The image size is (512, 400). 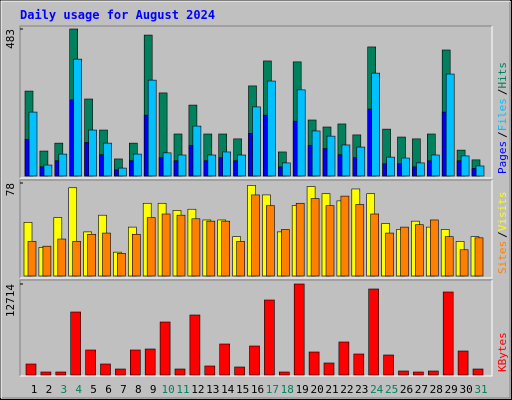 I want to click on legend: Pages/Files/Hits, so click(x=502, y=118).